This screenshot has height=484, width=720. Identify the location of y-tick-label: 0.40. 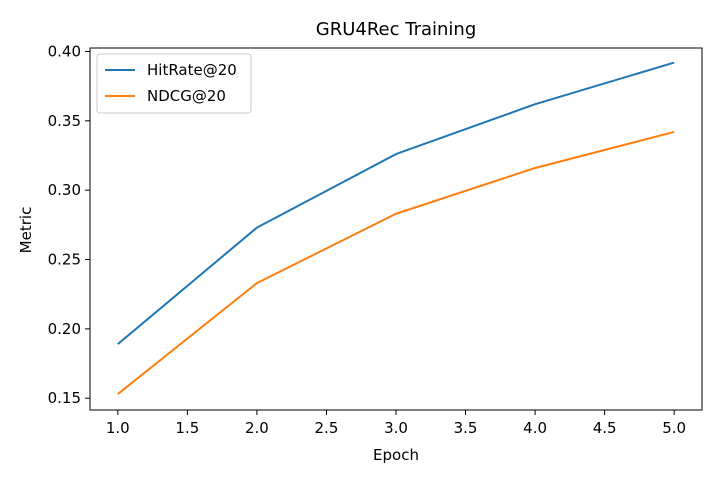
(64, 51).